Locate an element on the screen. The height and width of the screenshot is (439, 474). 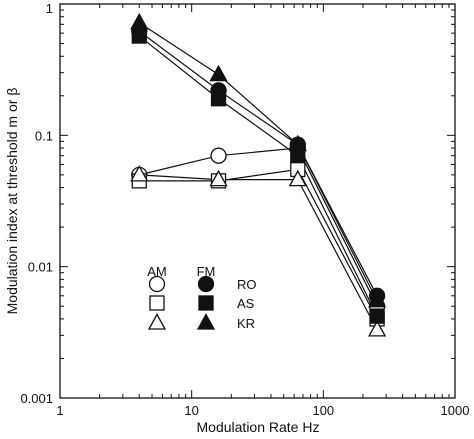
legend-marker-am-as is located at coordinates (157, 303).